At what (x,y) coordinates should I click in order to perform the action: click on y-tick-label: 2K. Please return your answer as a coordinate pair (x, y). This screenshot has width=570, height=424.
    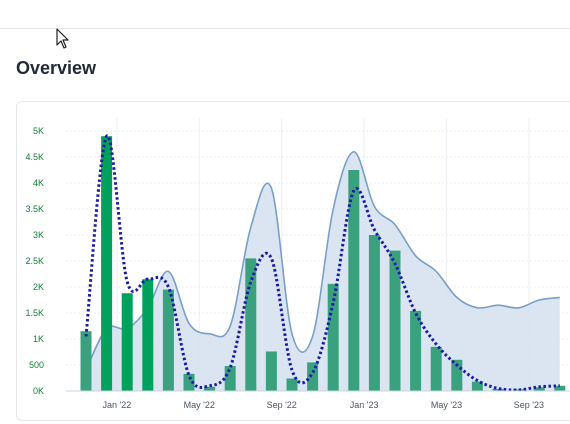
    Looking at the image, I should click on (38, 287).